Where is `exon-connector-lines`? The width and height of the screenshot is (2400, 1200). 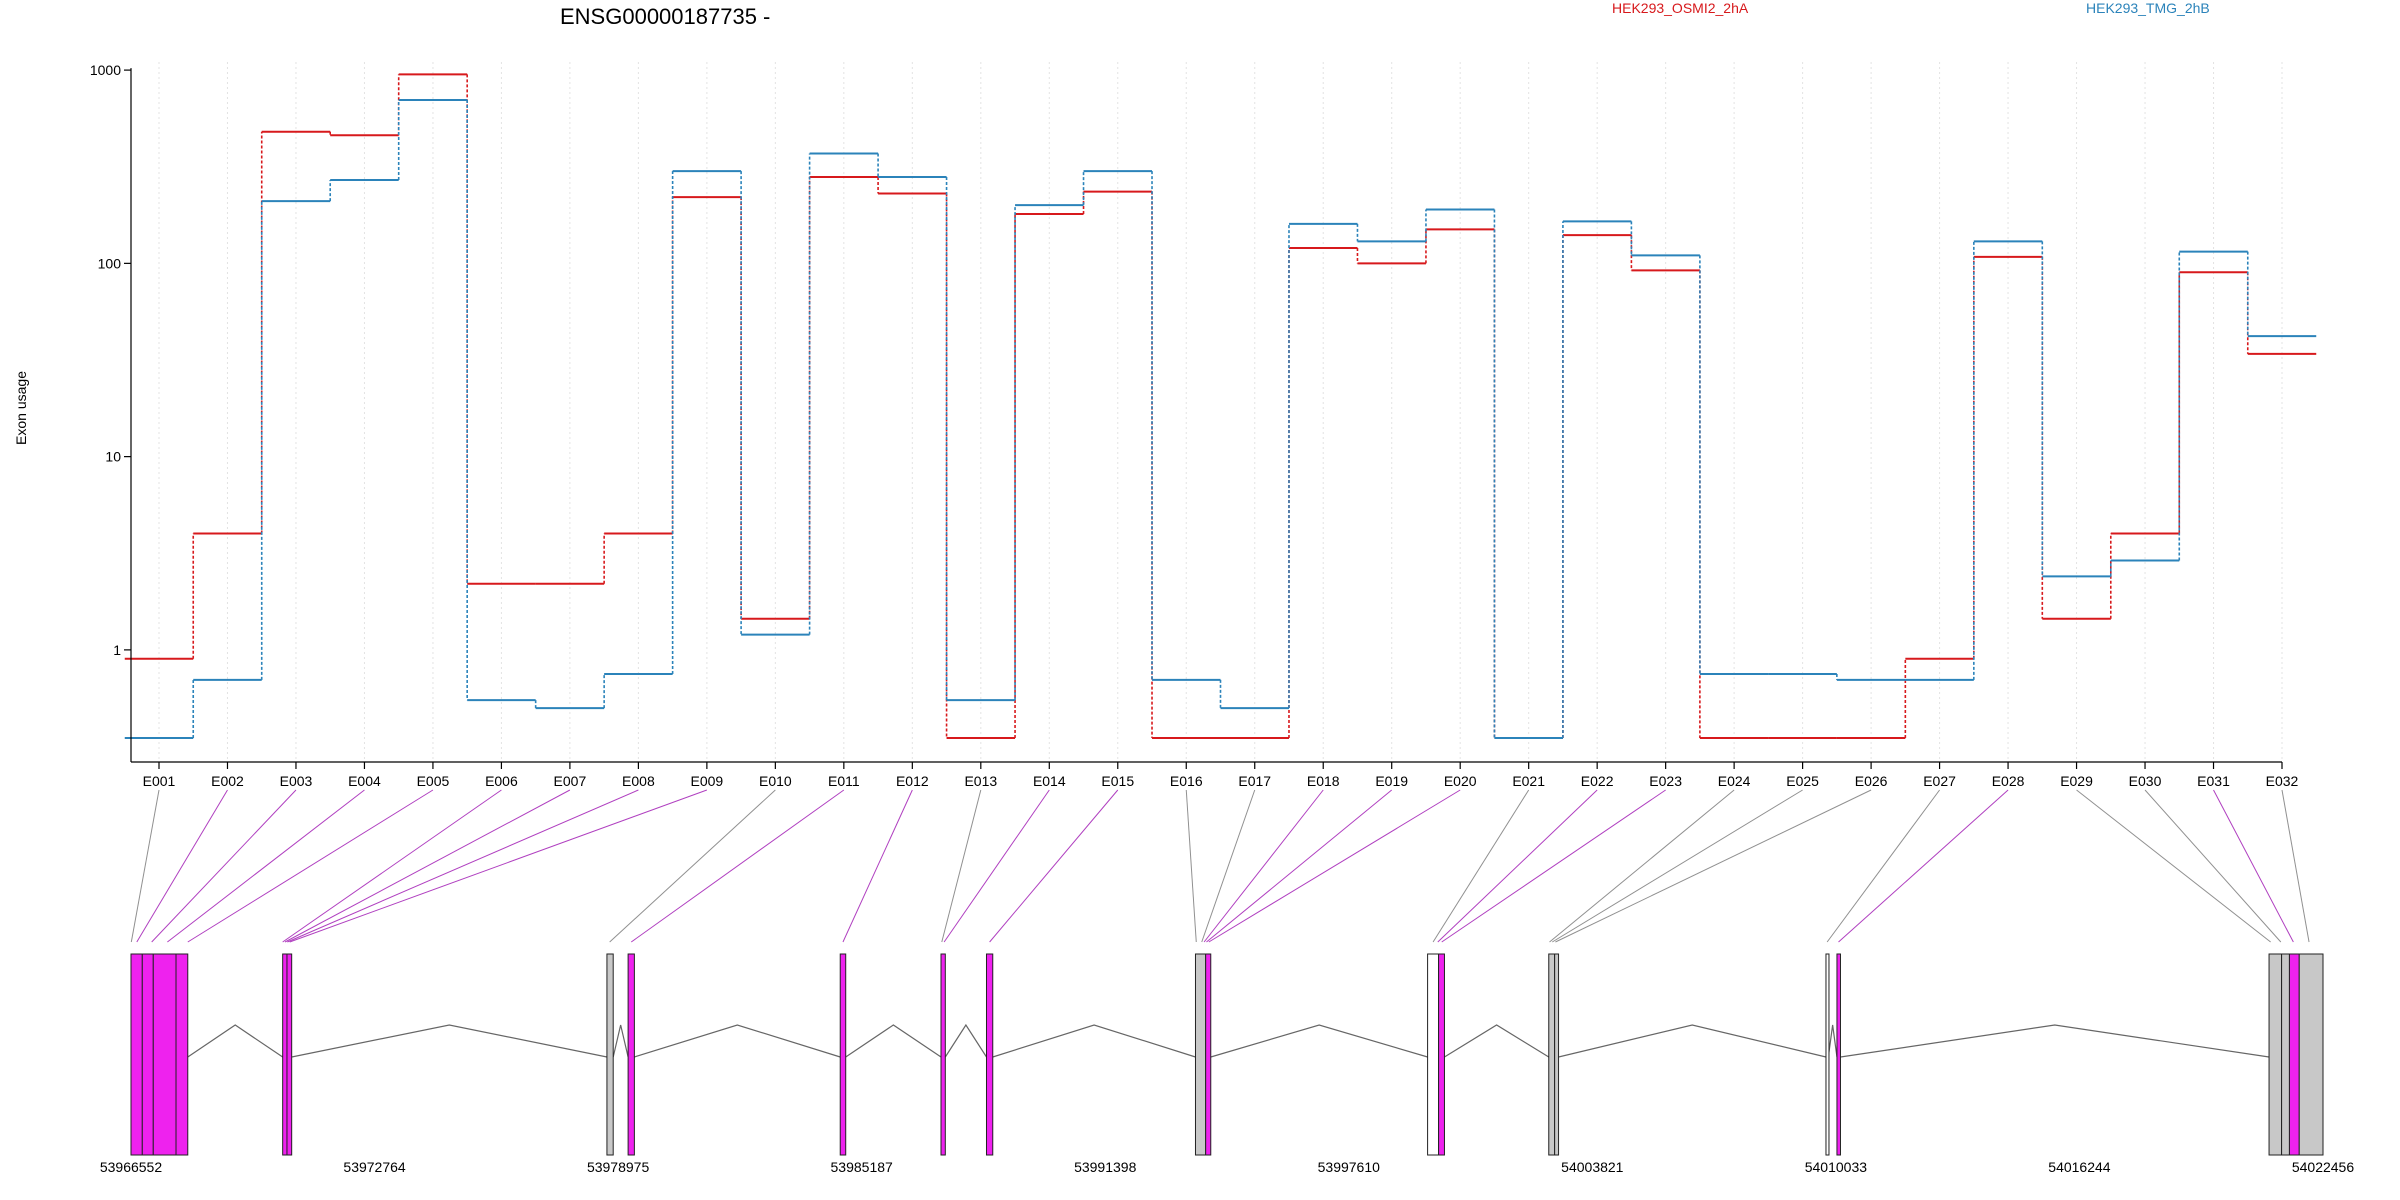
exon-connector-lines is located at coordinates (1220, 866).